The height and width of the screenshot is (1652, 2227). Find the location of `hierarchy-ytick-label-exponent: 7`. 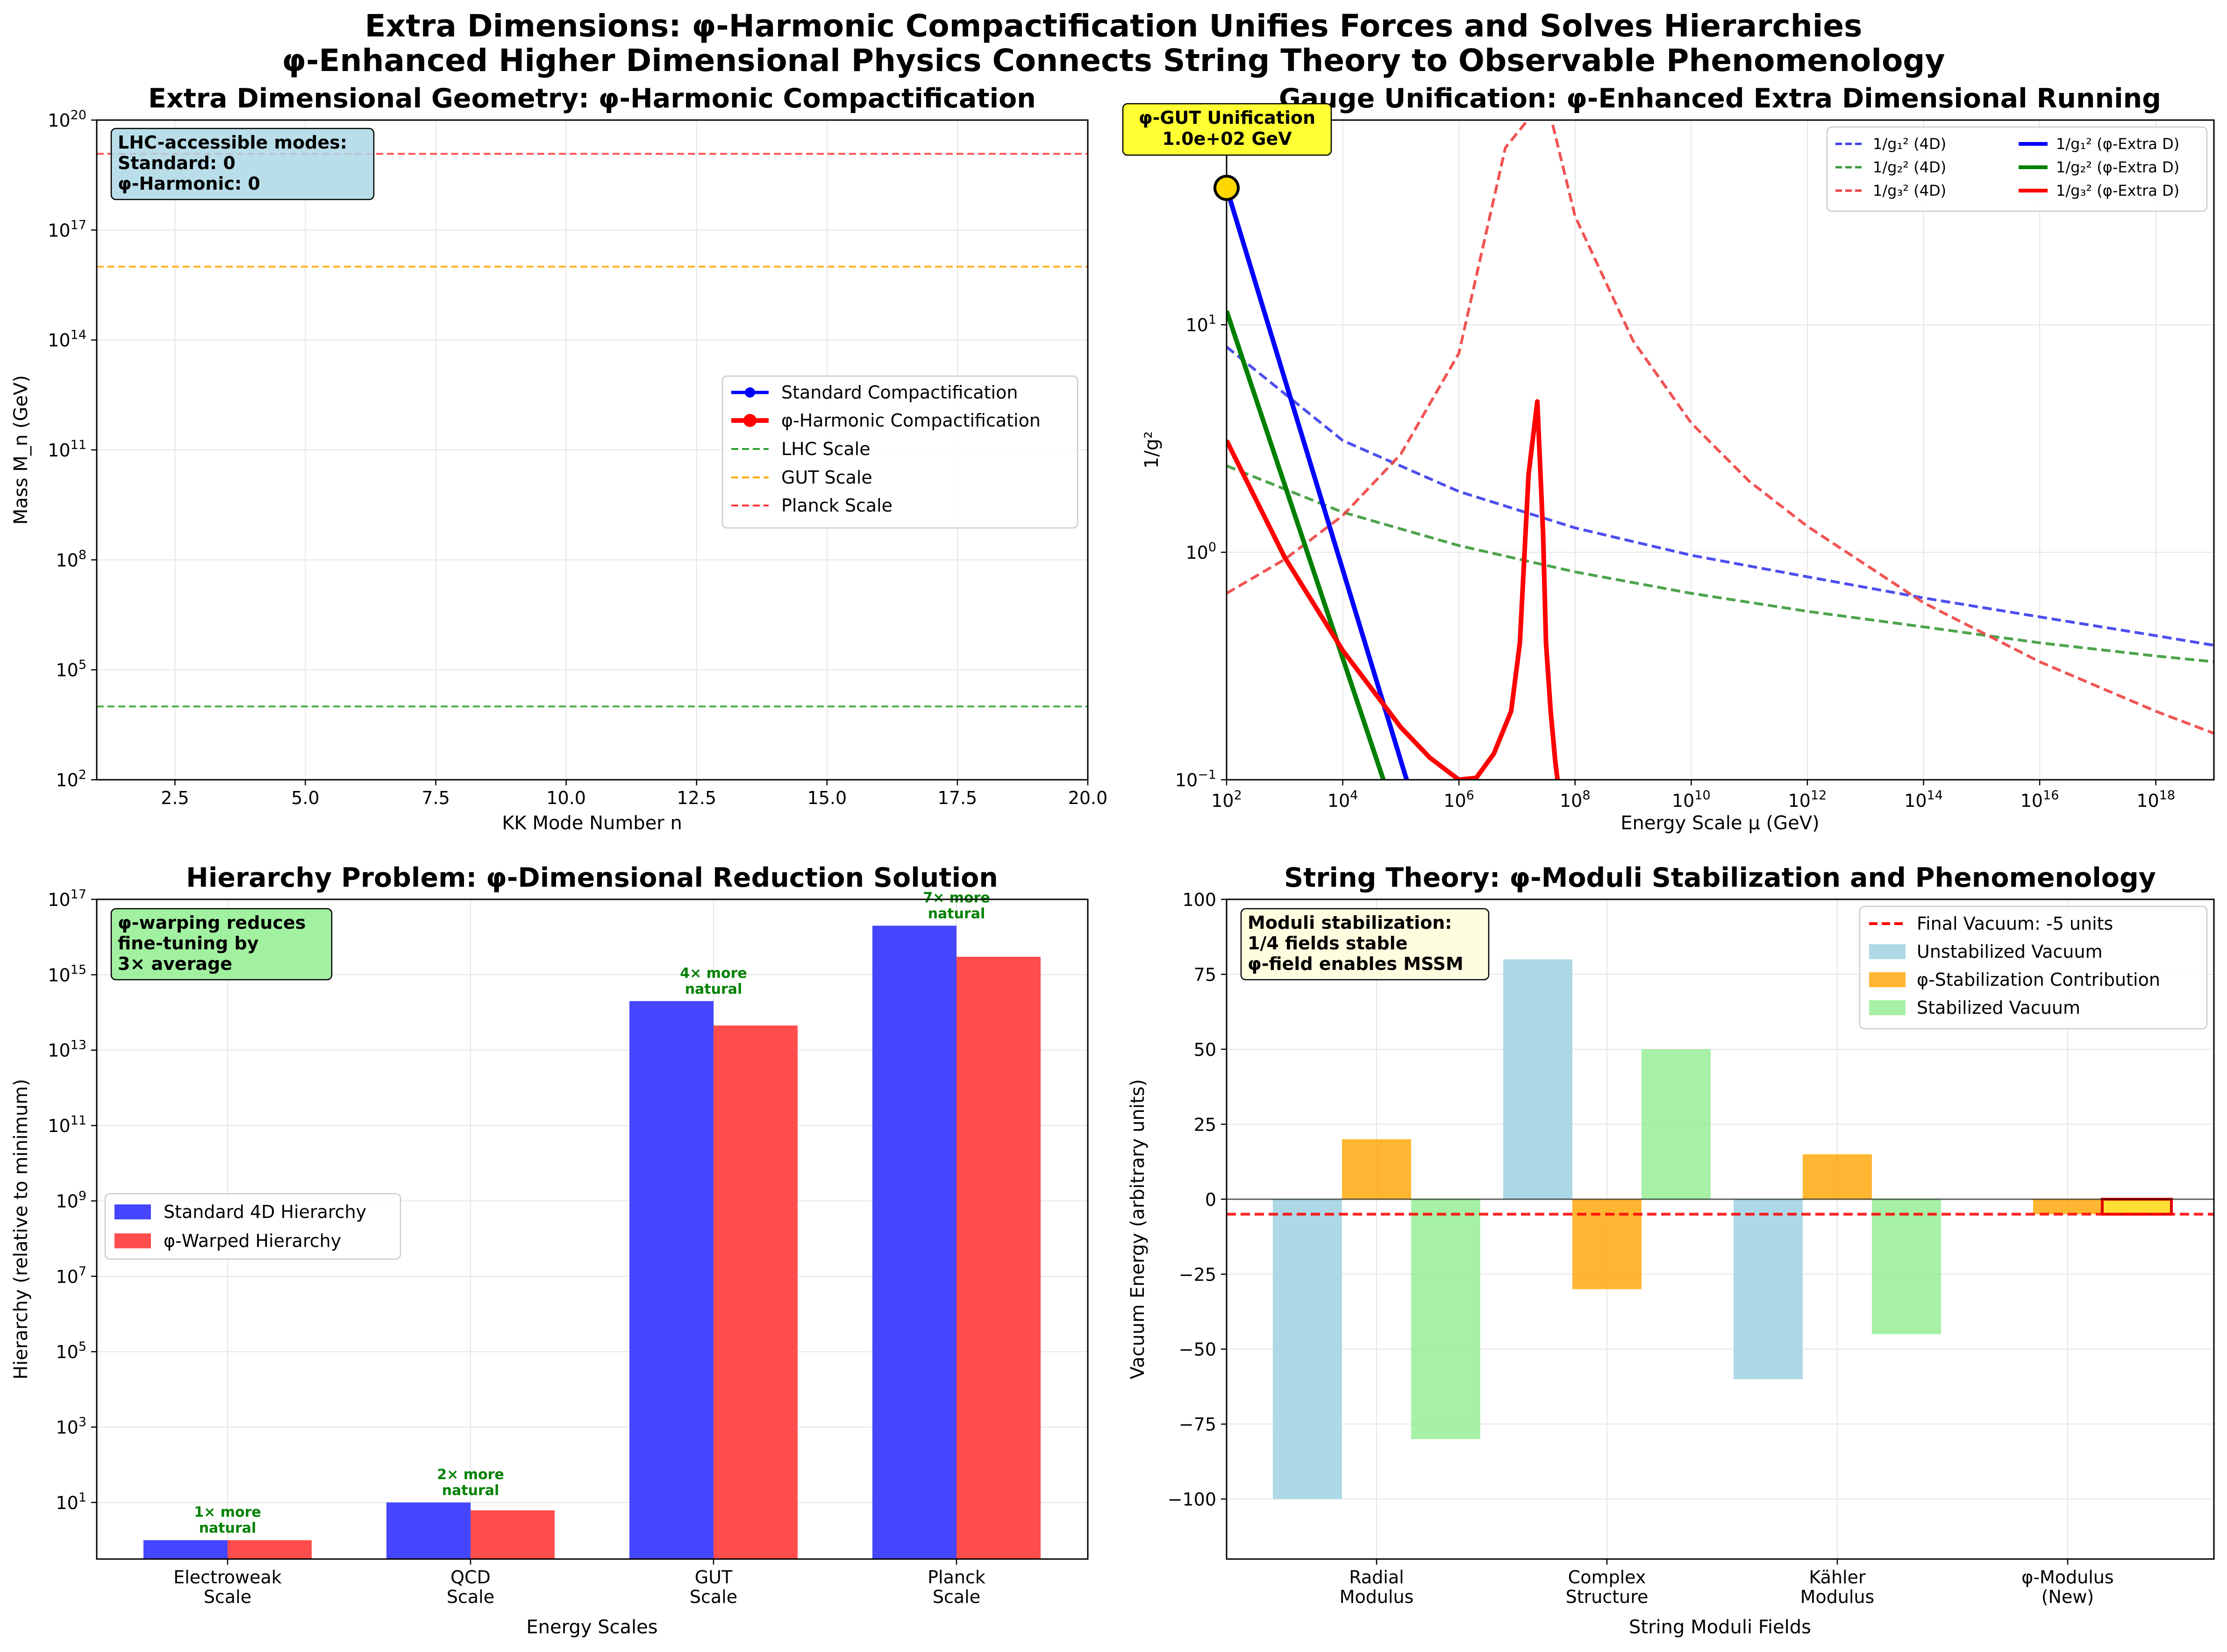

hierarchy-ytick-label-exponent: 7 is located at coordinates (82, 1272).